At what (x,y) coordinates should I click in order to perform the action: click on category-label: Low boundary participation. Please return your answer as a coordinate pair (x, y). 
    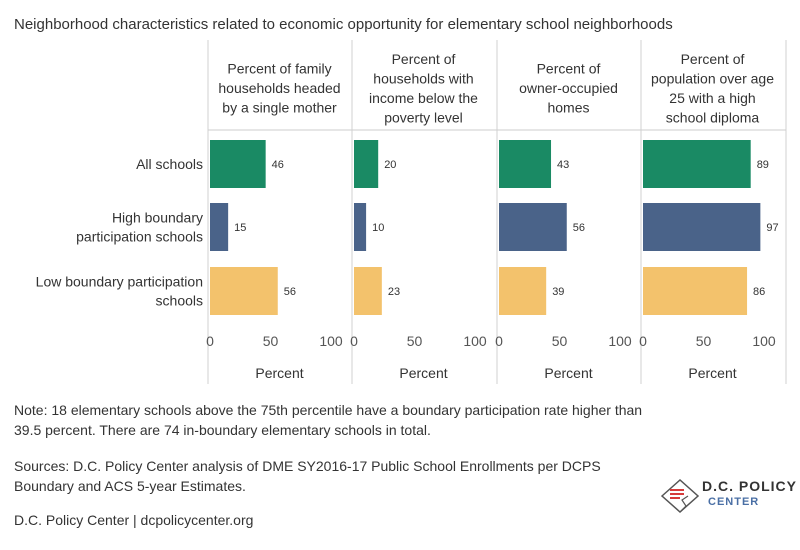
    Looking at the image, I should click on (119, 282).